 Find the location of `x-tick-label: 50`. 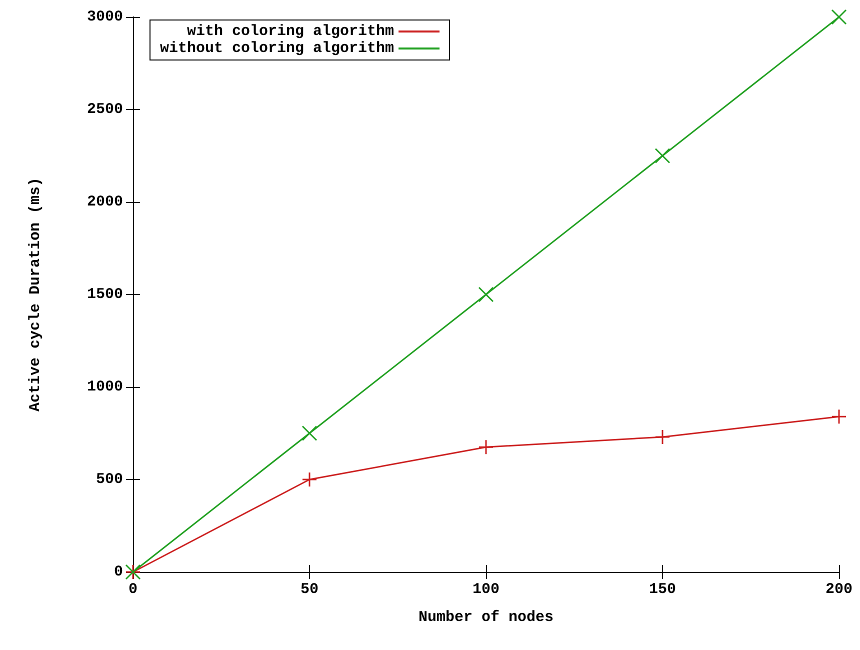

x-tick-label: 50 is located at coordinates (309, 589).